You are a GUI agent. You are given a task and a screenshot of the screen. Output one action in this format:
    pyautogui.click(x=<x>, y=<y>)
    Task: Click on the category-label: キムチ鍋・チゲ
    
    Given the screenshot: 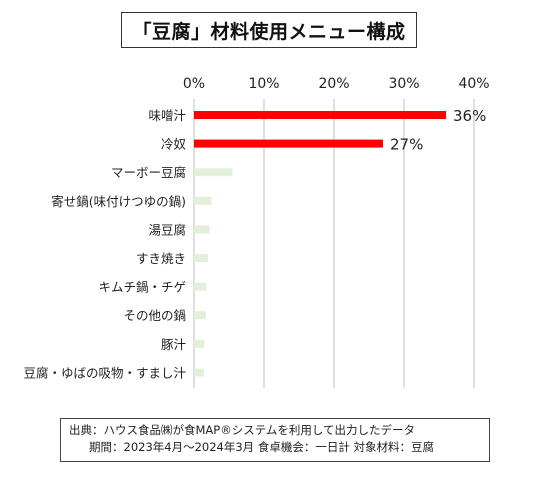 What is the action you would take?
    pyautogui.click(x=142, y=287)
    